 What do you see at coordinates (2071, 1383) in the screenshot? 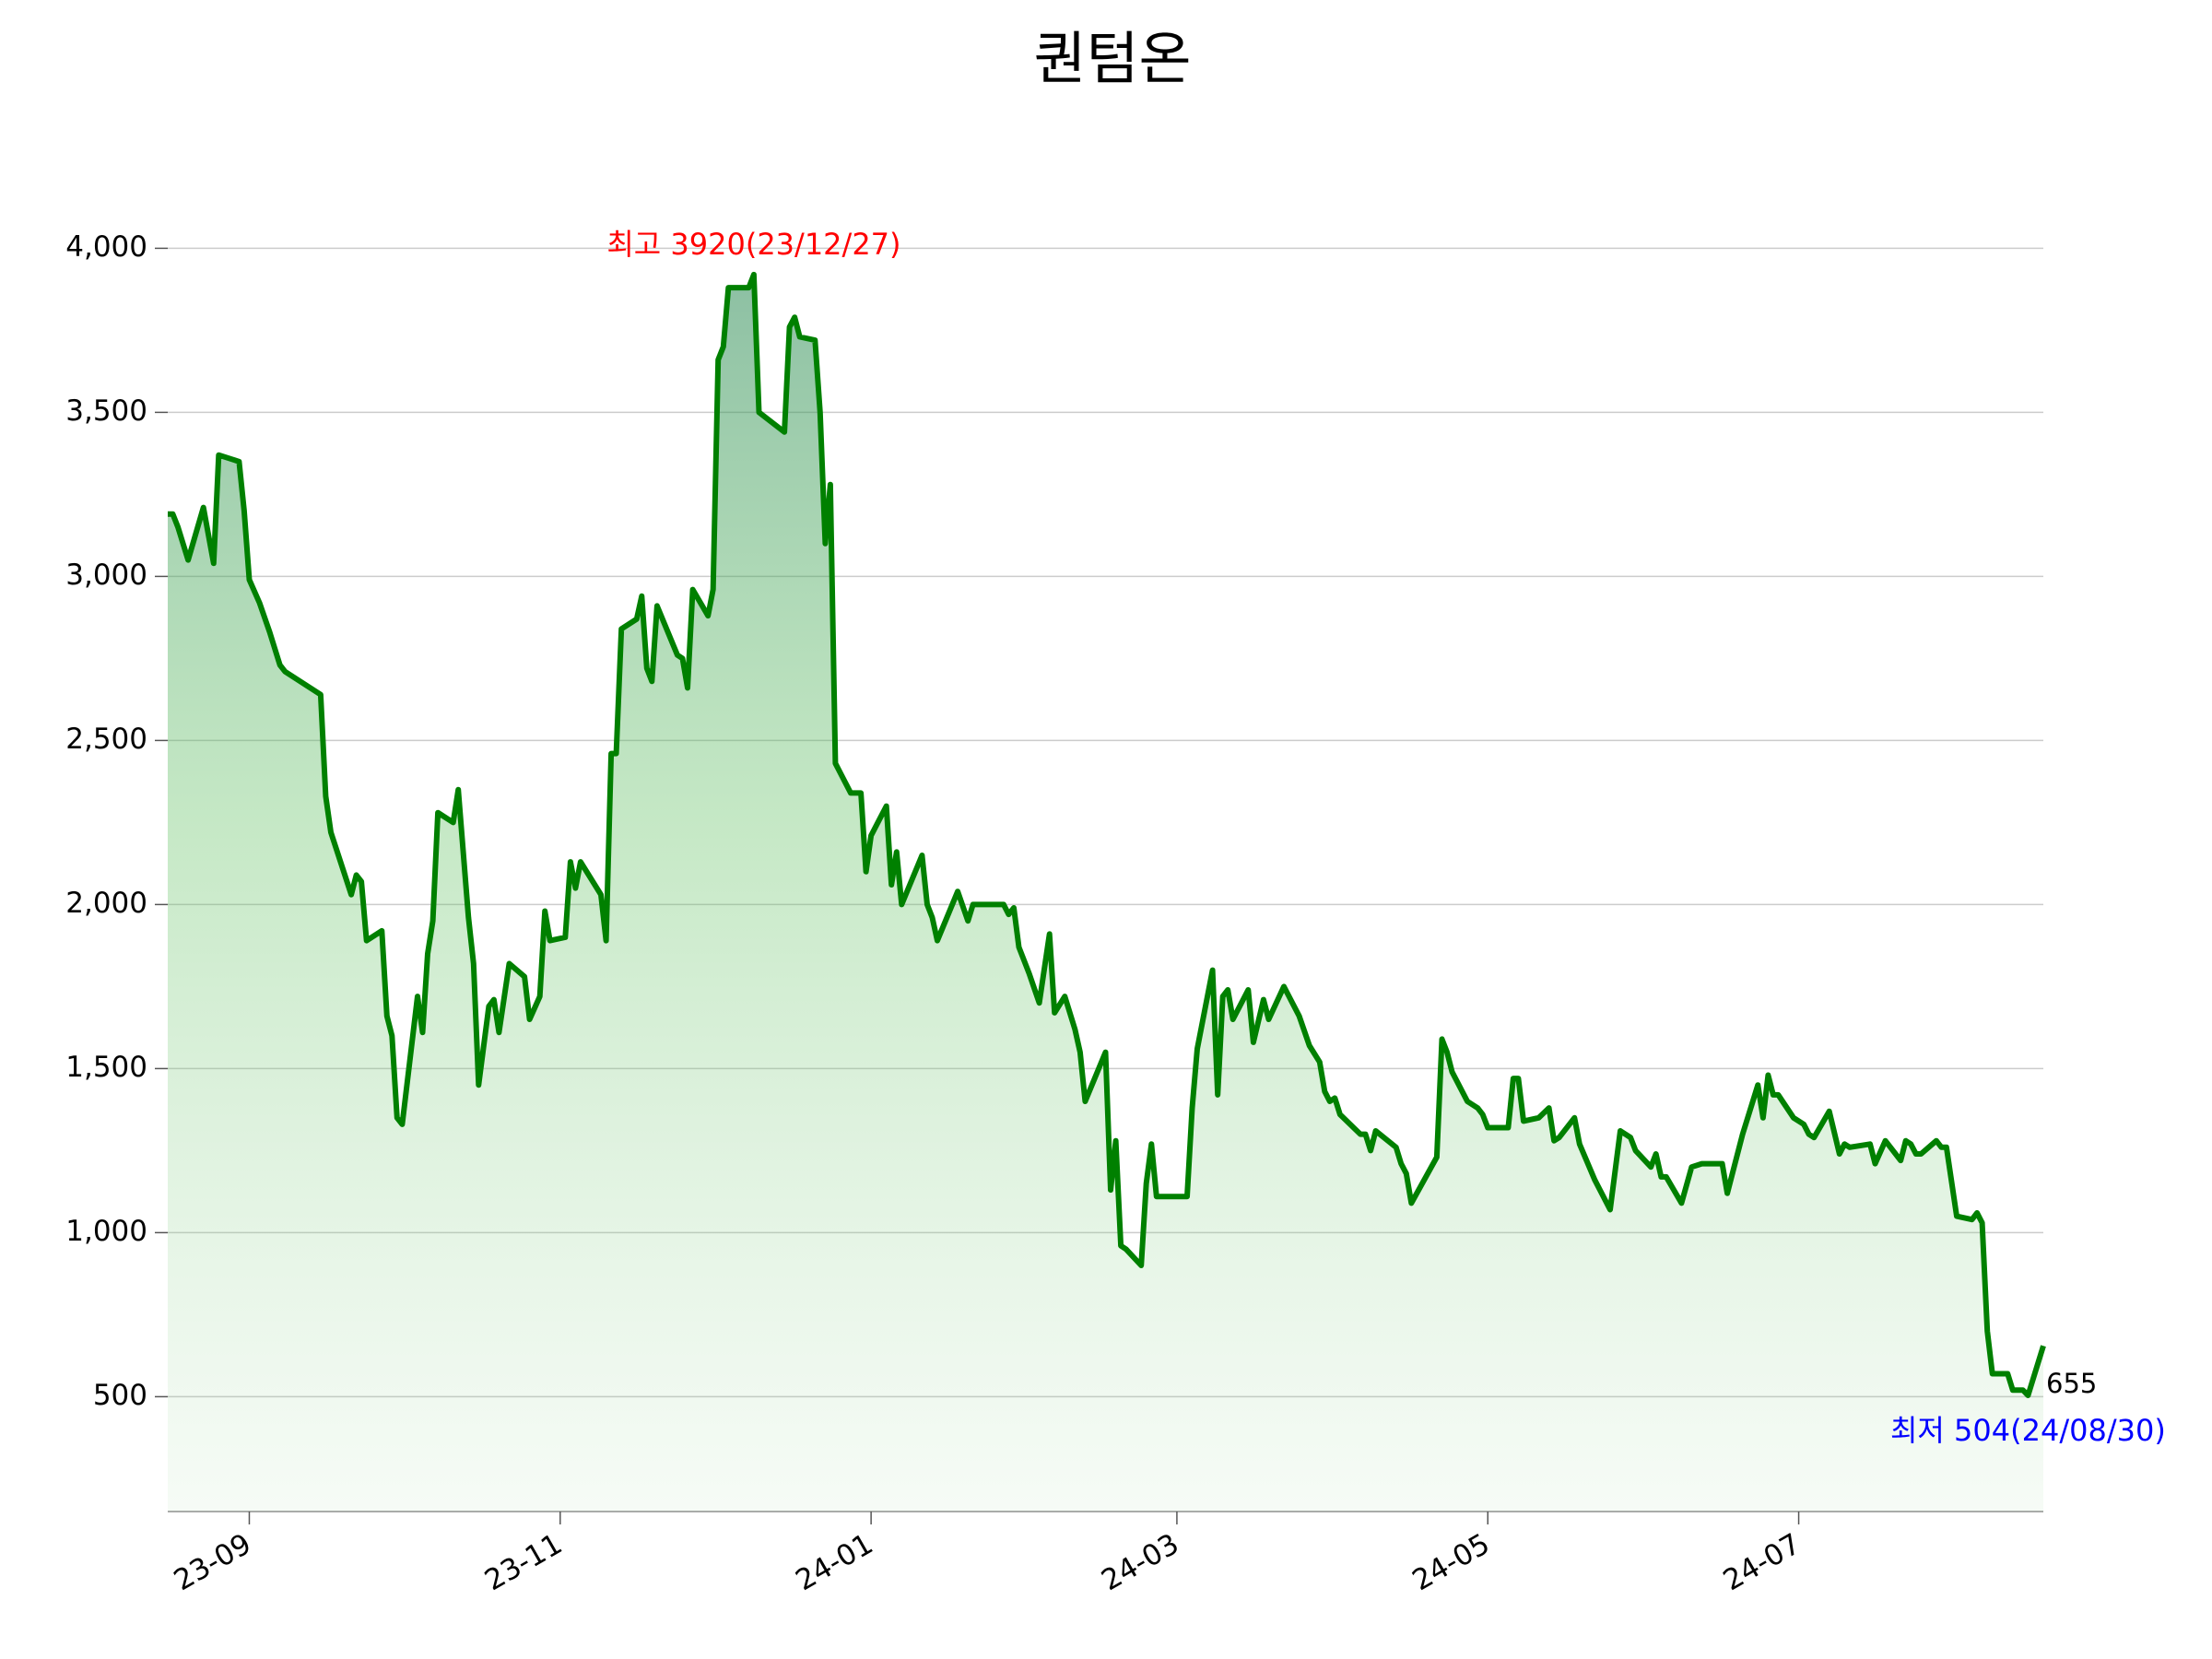
I see `last-value-label: 655` at bounding box center [2071, 1383].